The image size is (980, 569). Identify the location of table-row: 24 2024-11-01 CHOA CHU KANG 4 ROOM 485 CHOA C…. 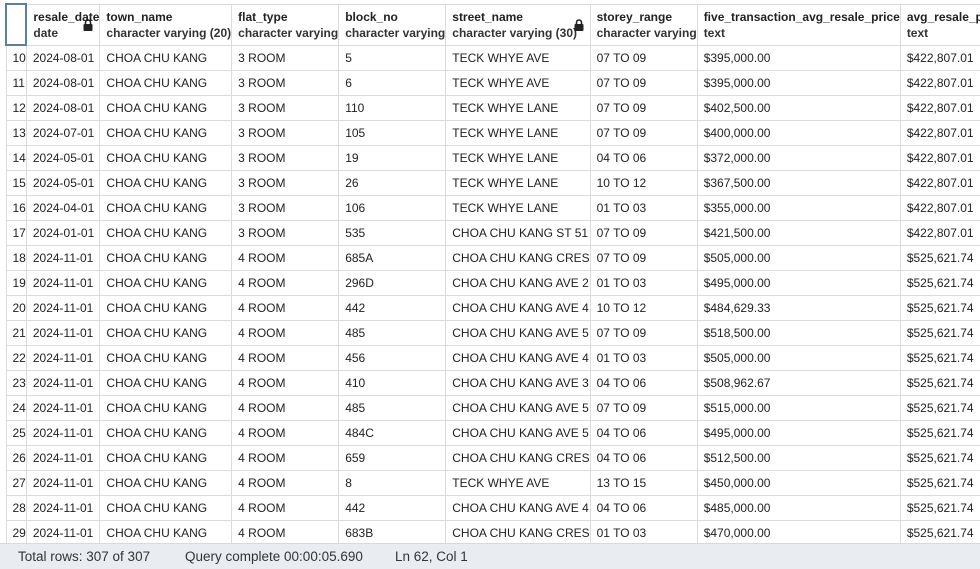
(492, 408).